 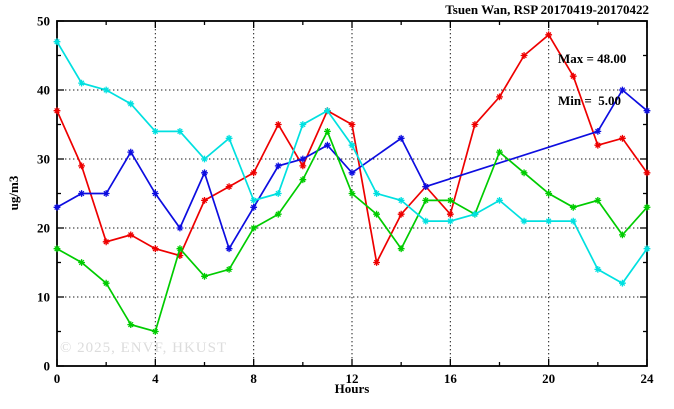 I want to click on svg-text: 8, so click(x=253, y=378).